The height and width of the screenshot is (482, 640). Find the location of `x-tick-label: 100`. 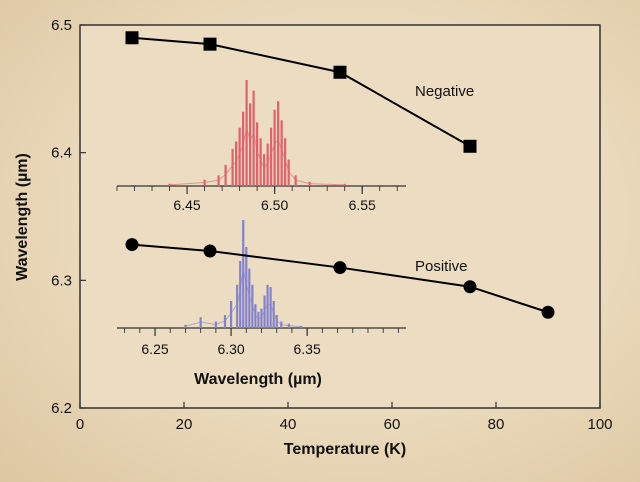

x-tick-label: 100 is located at coordinates (599, 424).